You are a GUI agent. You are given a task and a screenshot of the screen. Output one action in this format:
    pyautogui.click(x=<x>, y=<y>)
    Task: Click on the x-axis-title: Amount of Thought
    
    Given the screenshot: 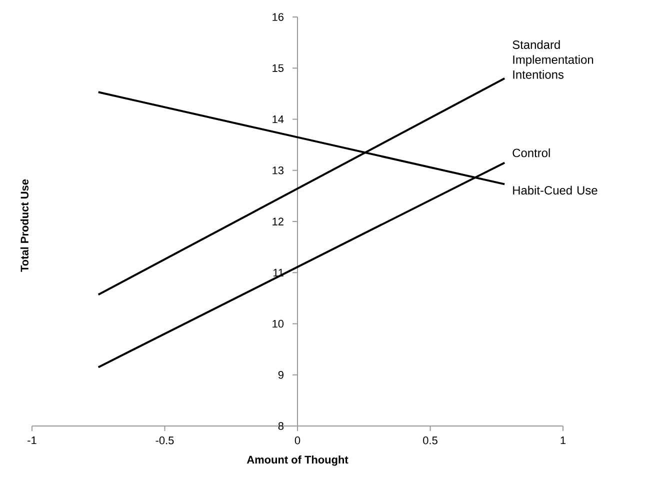 What is the action you would take?
    pyautogui.click(x=297, y=461)
    